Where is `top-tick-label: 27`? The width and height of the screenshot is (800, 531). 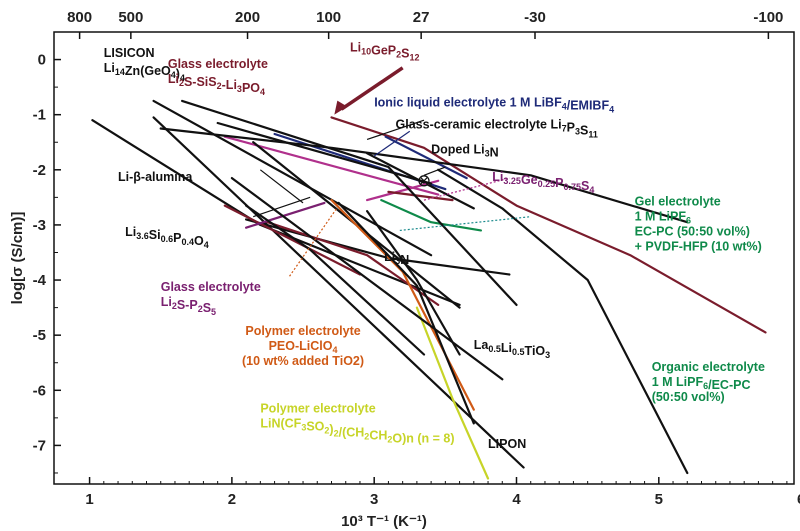
top-tick-label: 27 is located at coordinates (421, 17).